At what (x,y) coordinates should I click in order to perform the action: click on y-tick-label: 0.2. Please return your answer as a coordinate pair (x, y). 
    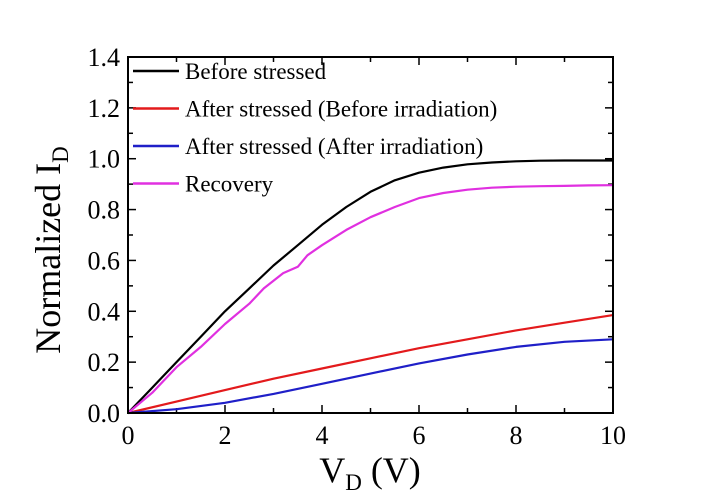
    Looking at the image, I should click on (104, 362).